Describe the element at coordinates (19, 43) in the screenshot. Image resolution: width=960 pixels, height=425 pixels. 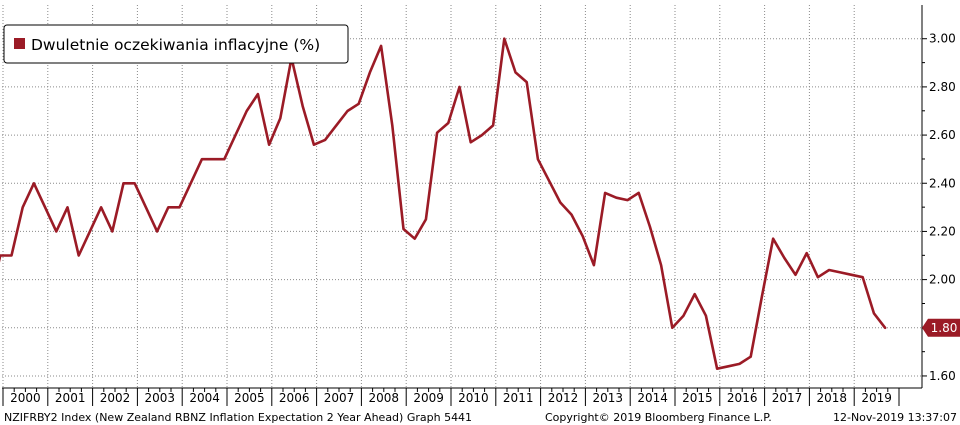
I see `legend-swatch` at that location.